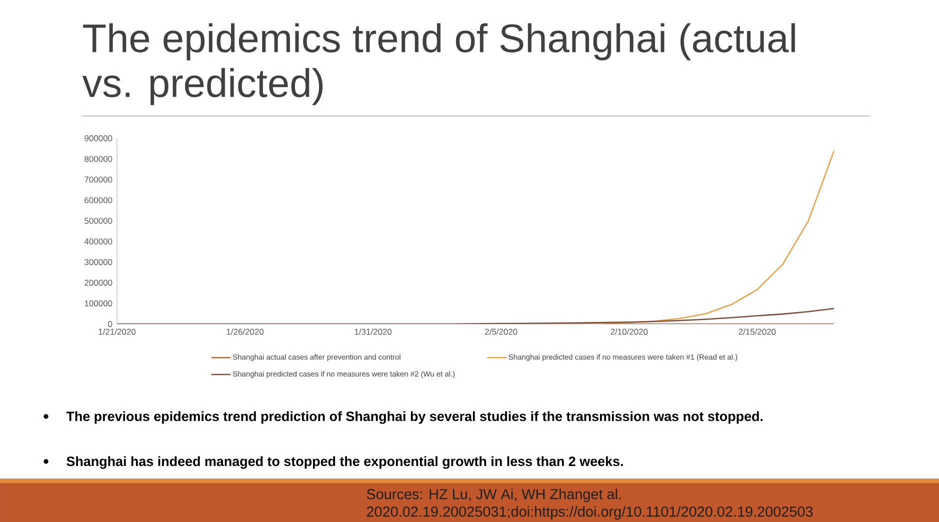 This screenshot has width=939, height=522. Describe the element at coordinates (98, 179) in the screenshot. I see `y-tick-label: 700000` at that location.